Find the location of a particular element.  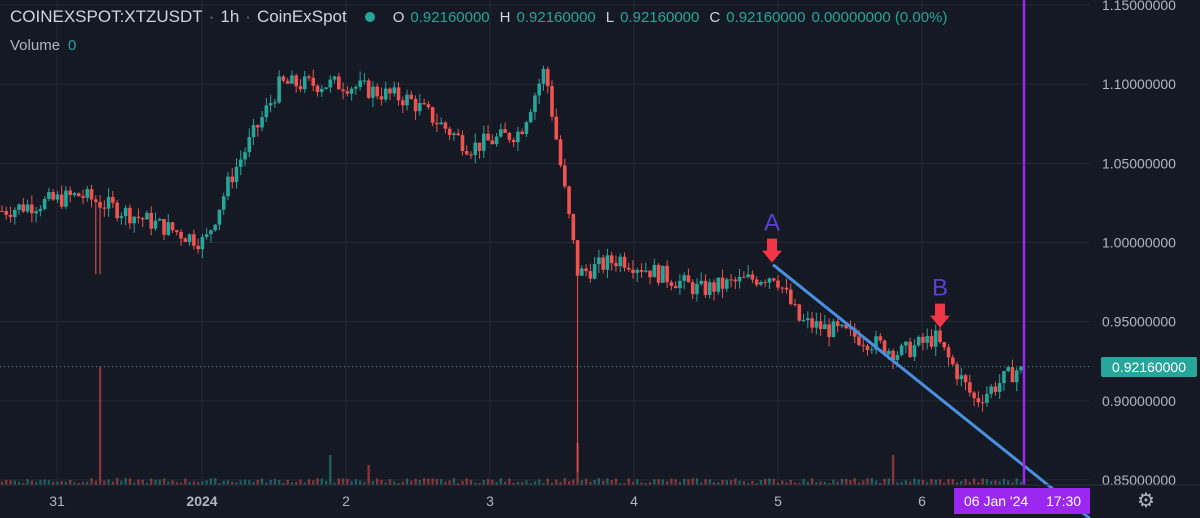

volume-legend: Volume 0 is located at coordinates (43, 45).